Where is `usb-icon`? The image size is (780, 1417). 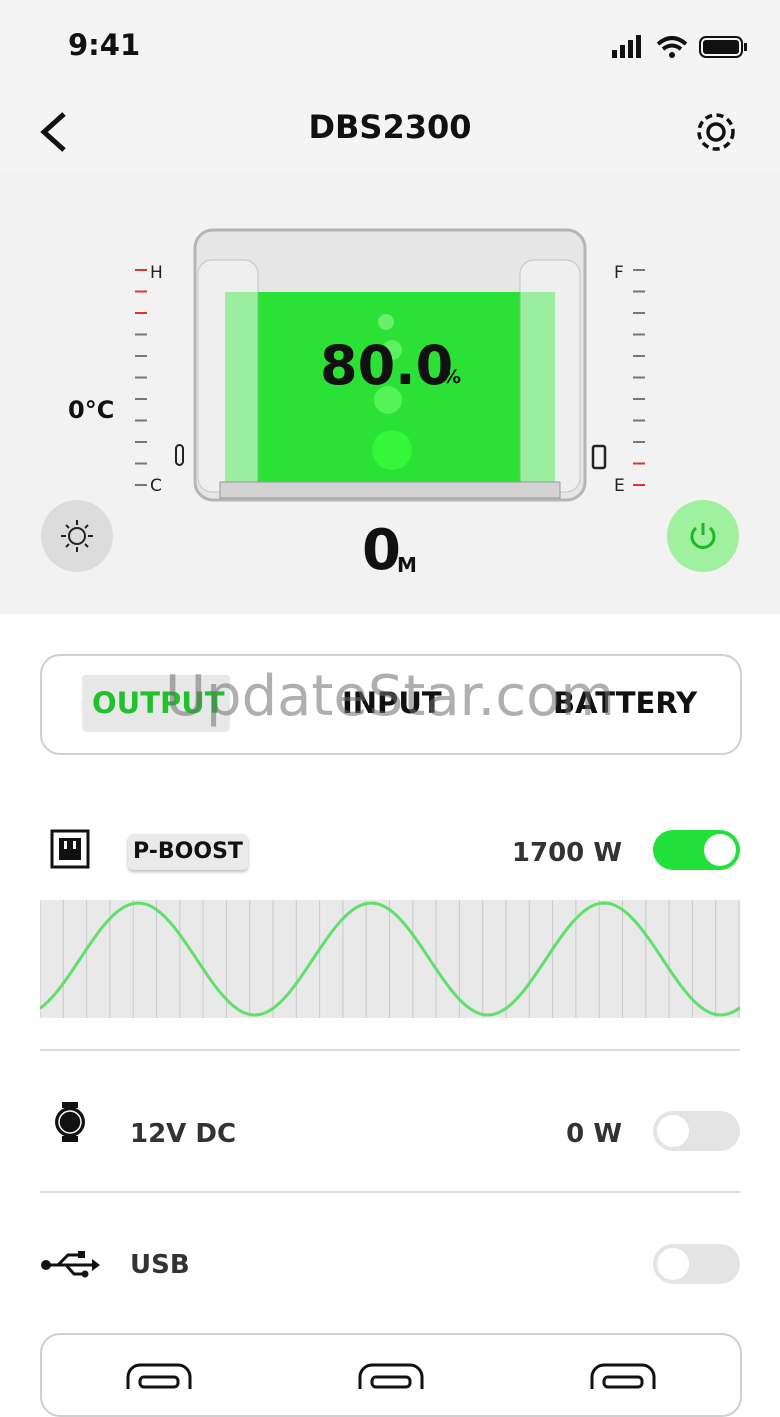
usb-icon is located at coordinates (70, 1264).